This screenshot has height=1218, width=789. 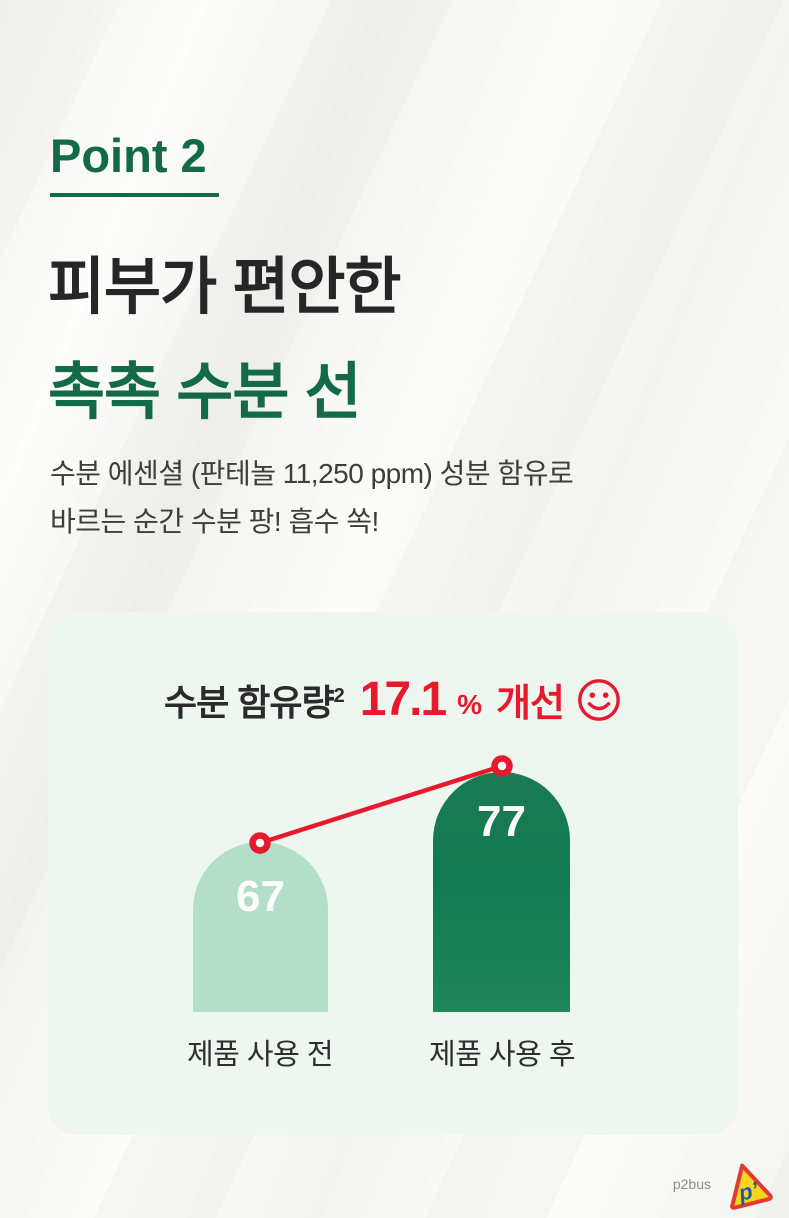 What do you see at coordinates (501, 892) in the screenshot?
I see `bar-after-use: 77` at bounding box center [501, 892].